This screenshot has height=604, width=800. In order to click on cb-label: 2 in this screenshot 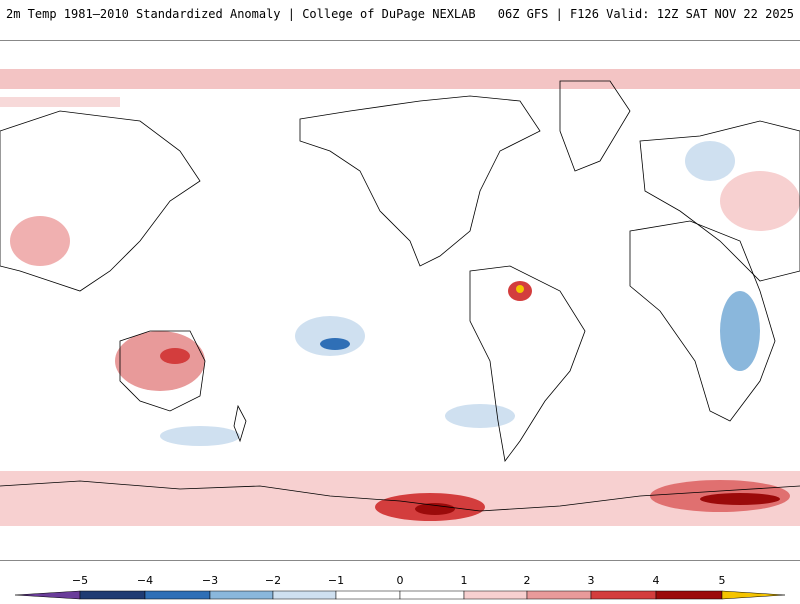, I will do `click(527, 580)`.